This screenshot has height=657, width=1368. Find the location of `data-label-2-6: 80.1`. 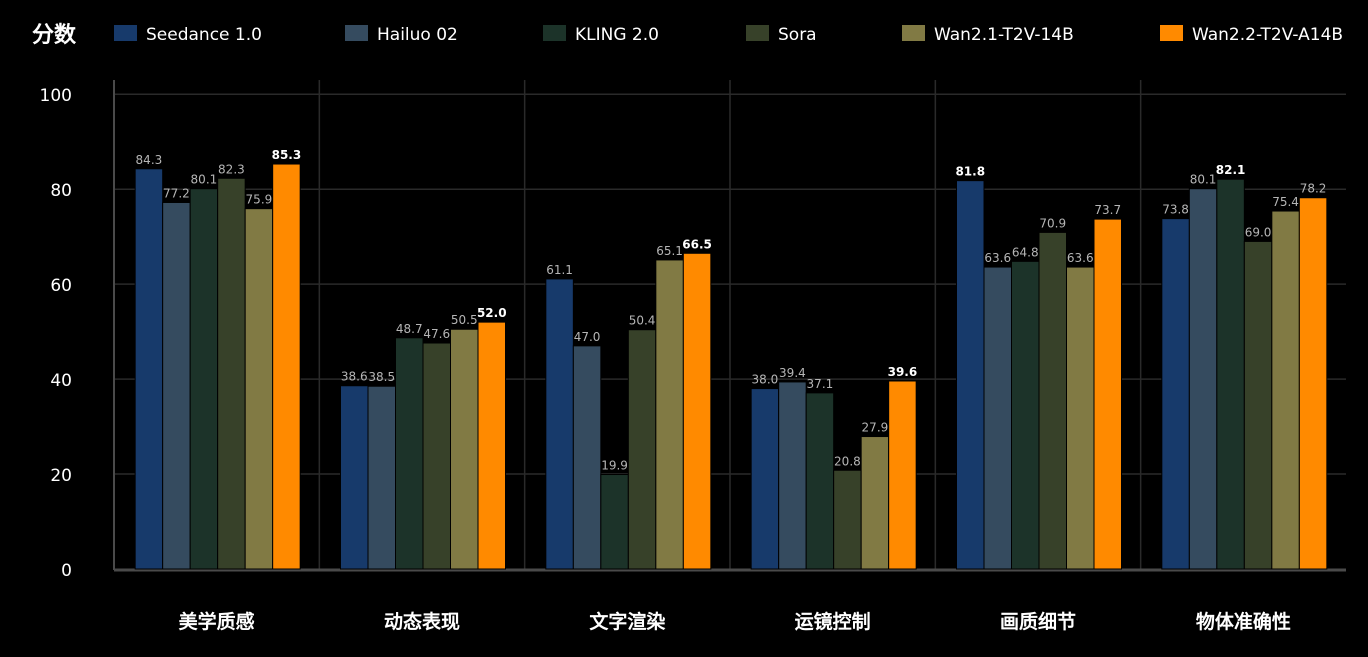

data-label-2-6: 80.1 is located at coordinates (1203, 180).